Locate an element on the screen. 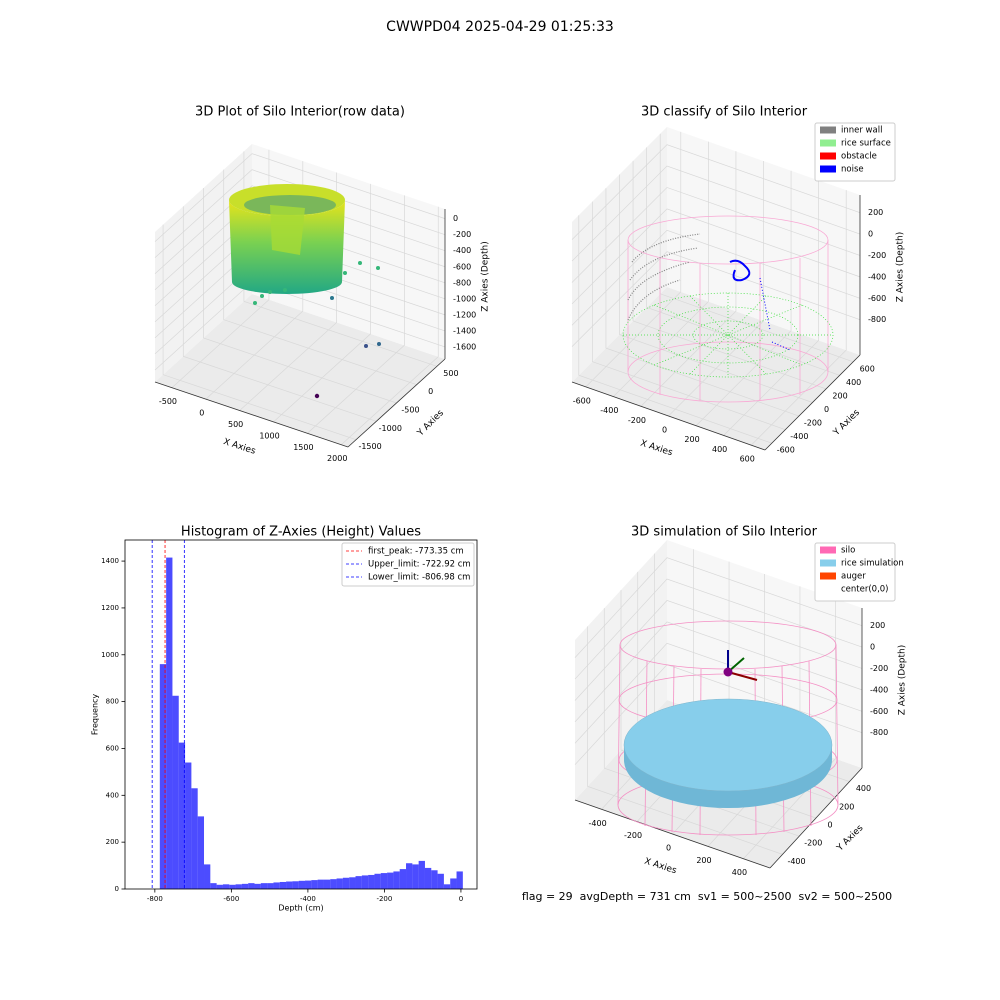 The height and width of the screenshot is (1000, 1000). z-tick-label: 200 is located at coordinates (875, 212).